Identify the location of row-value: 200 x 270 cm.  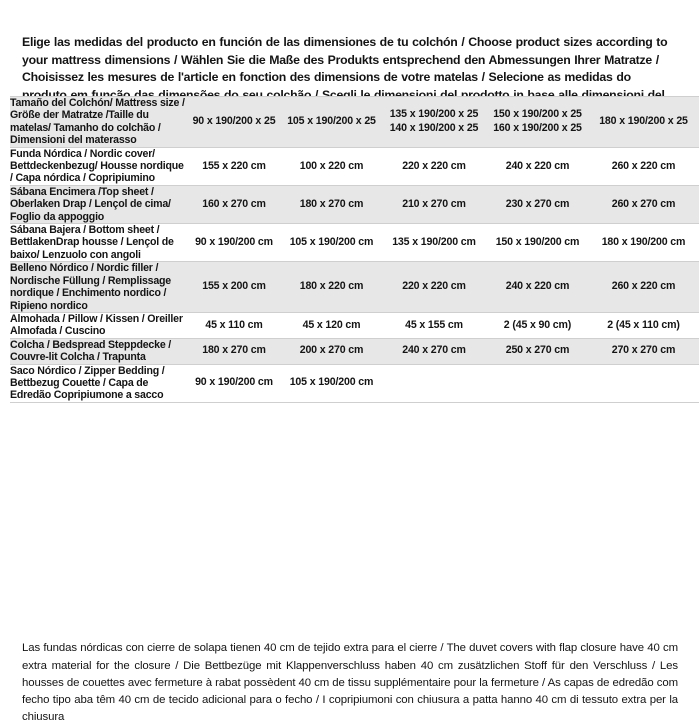
(331, 350).